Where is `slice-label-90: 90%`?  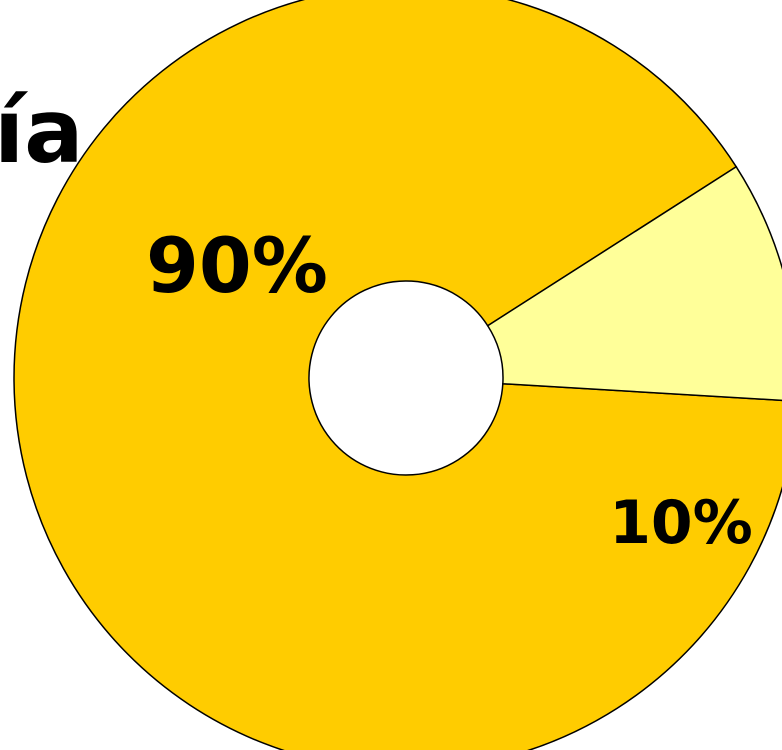
slice-label-90: 90% is located at coordinates (237, 265).